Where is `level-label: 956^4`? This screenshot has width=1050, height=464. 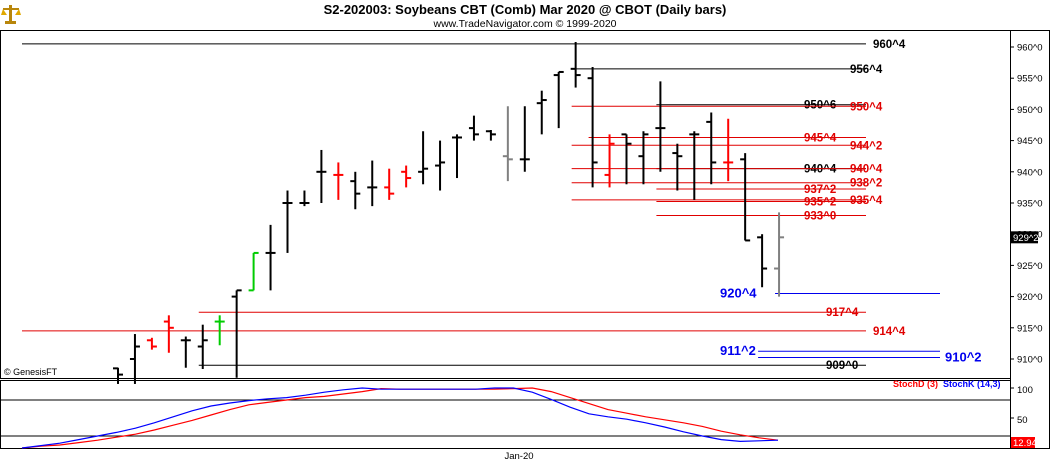 level-label: 956^4 is located at coordinates (866, 70).